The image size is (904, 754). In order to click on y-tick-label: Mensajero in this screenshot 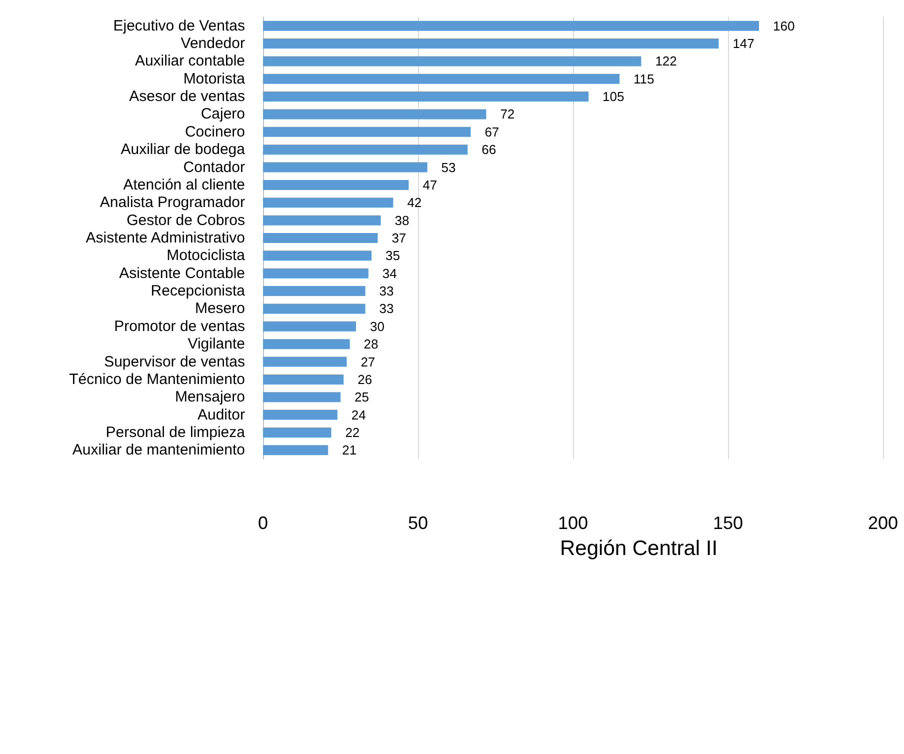, I will do `click(209, 397)`.